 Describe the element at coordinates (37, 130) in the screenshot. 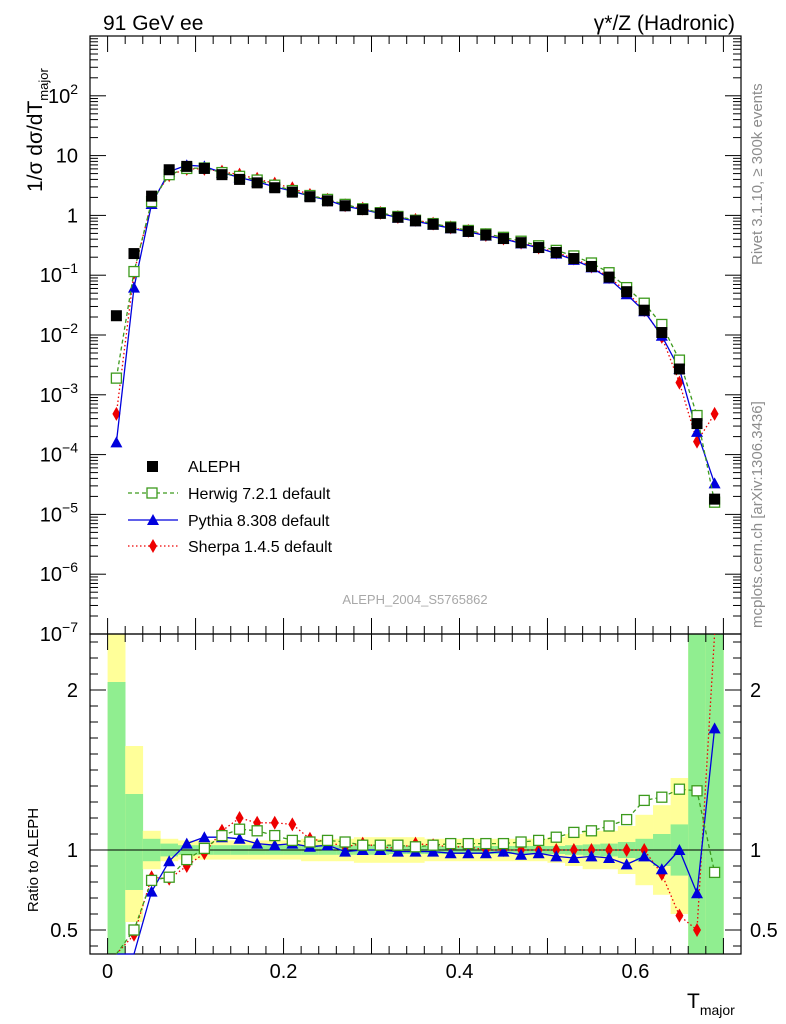

I see `main-ylabel: 1/σ dσ/dTmajor` at that location.